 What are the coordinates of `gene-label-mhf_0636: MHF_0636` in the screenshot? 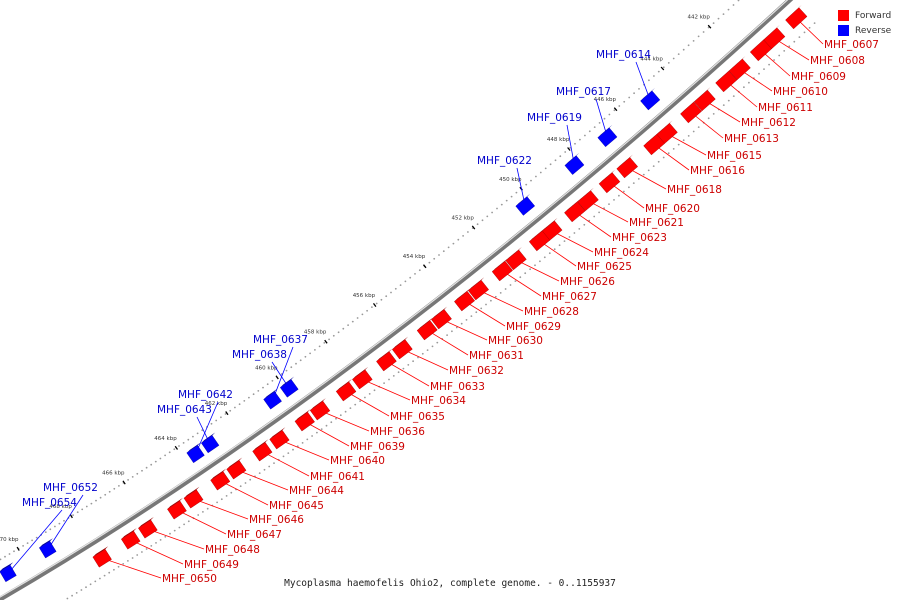 It's located at (397, 432).